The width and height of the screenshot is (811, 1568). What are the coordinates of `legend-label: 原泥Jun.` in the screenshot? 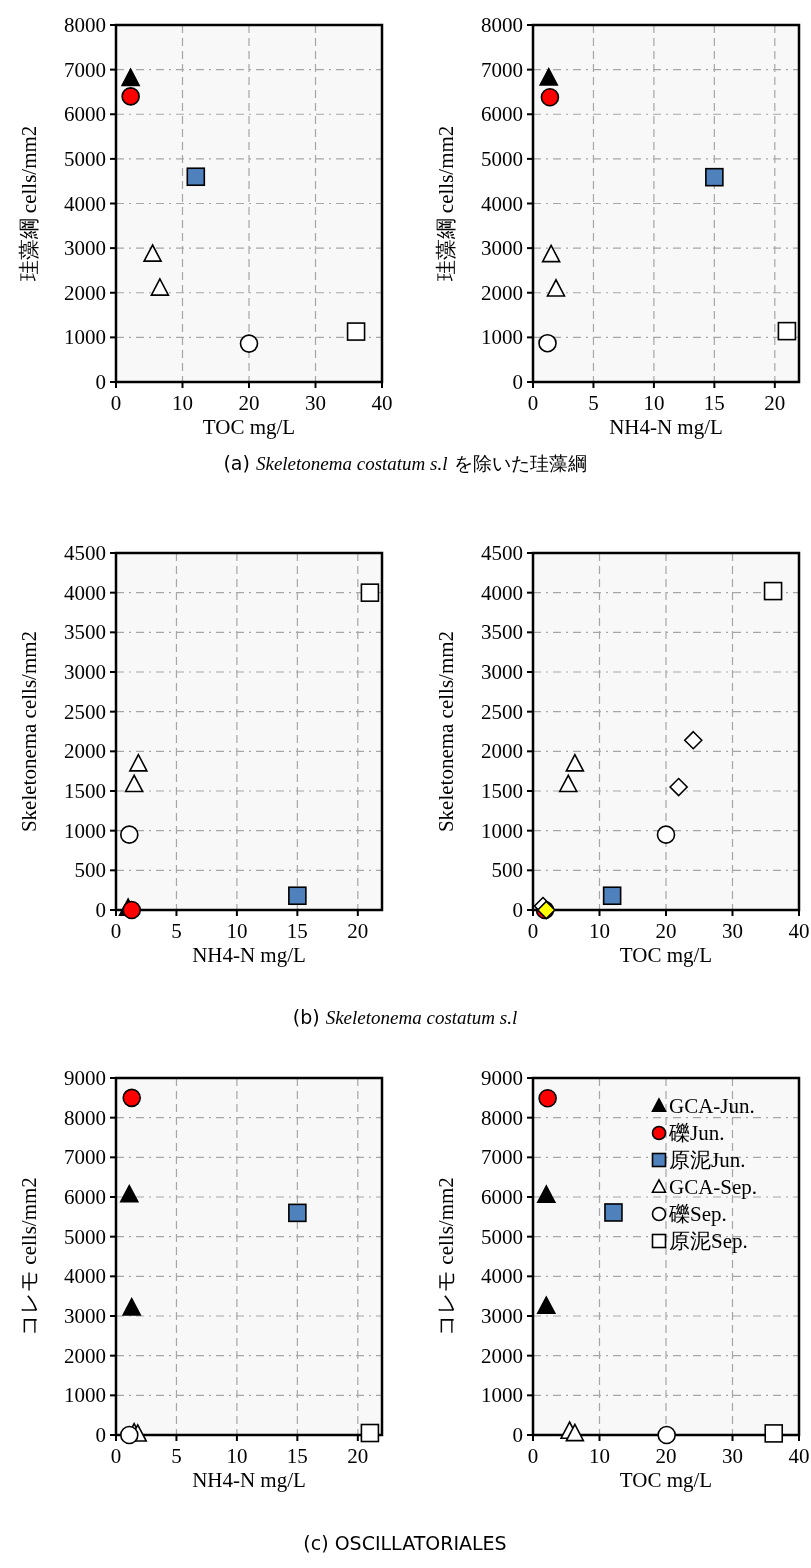 It's located at (707, 1160).